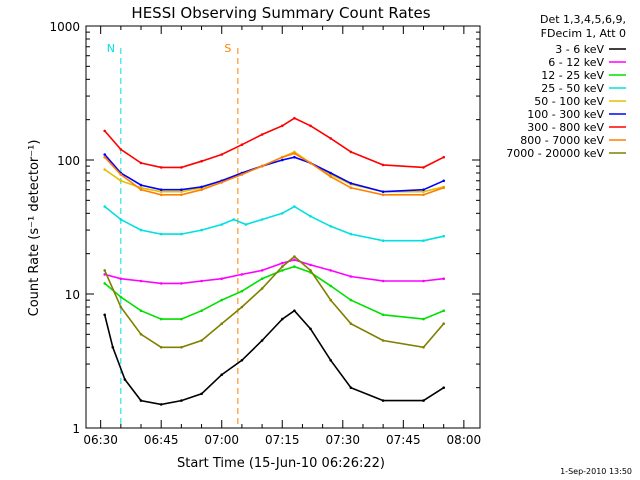 The height and width of the screenshot is (480, 640). What do you see at coordinates (562, 140) in the screenshot?
I see `legend-entry-label: 800 - 7000 keV` at bounding box center [562, 140].